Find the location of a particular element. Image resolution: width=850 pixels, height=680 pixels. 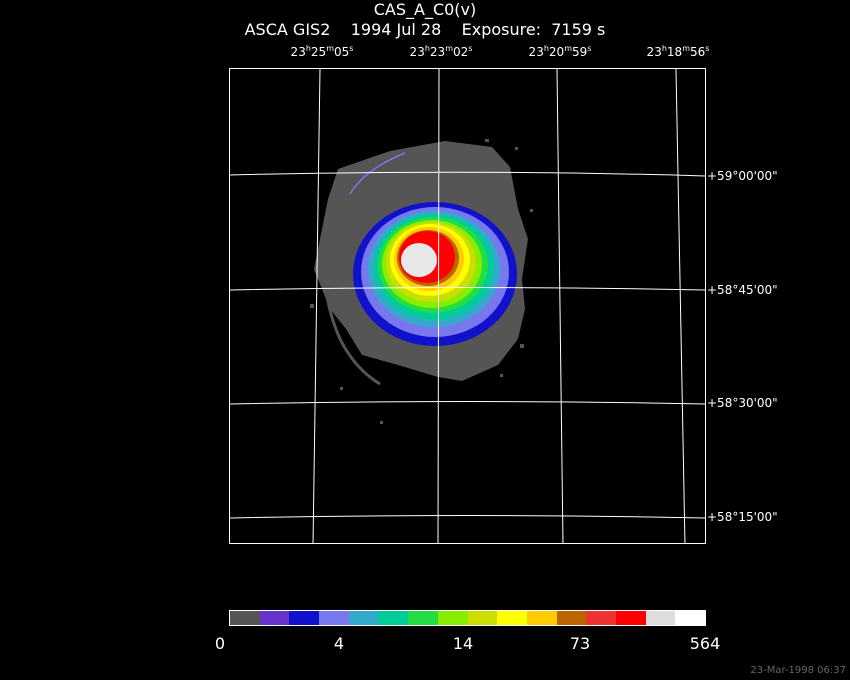

colorbar-label-0: 0 is located at coordinates (220, 643).